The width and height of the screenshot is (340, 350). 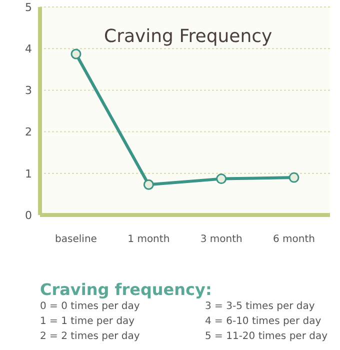 What do you see at coordinates (294, 240) in the screenshot?
I see `x-tick-label: 6 month` at bounding box center [294, 240].